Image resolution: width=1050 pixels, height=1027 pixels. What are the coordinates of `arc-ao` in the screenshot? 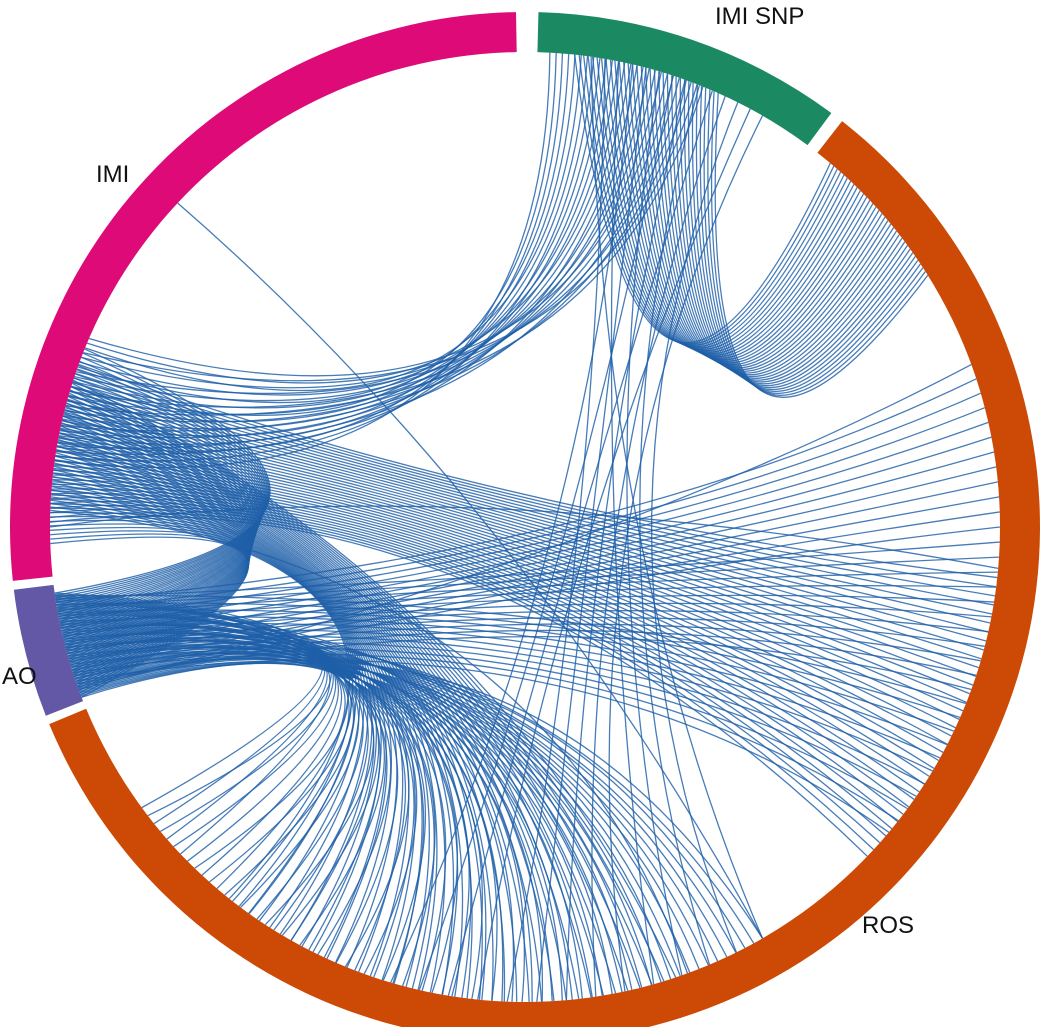 It's located at (48, 650).